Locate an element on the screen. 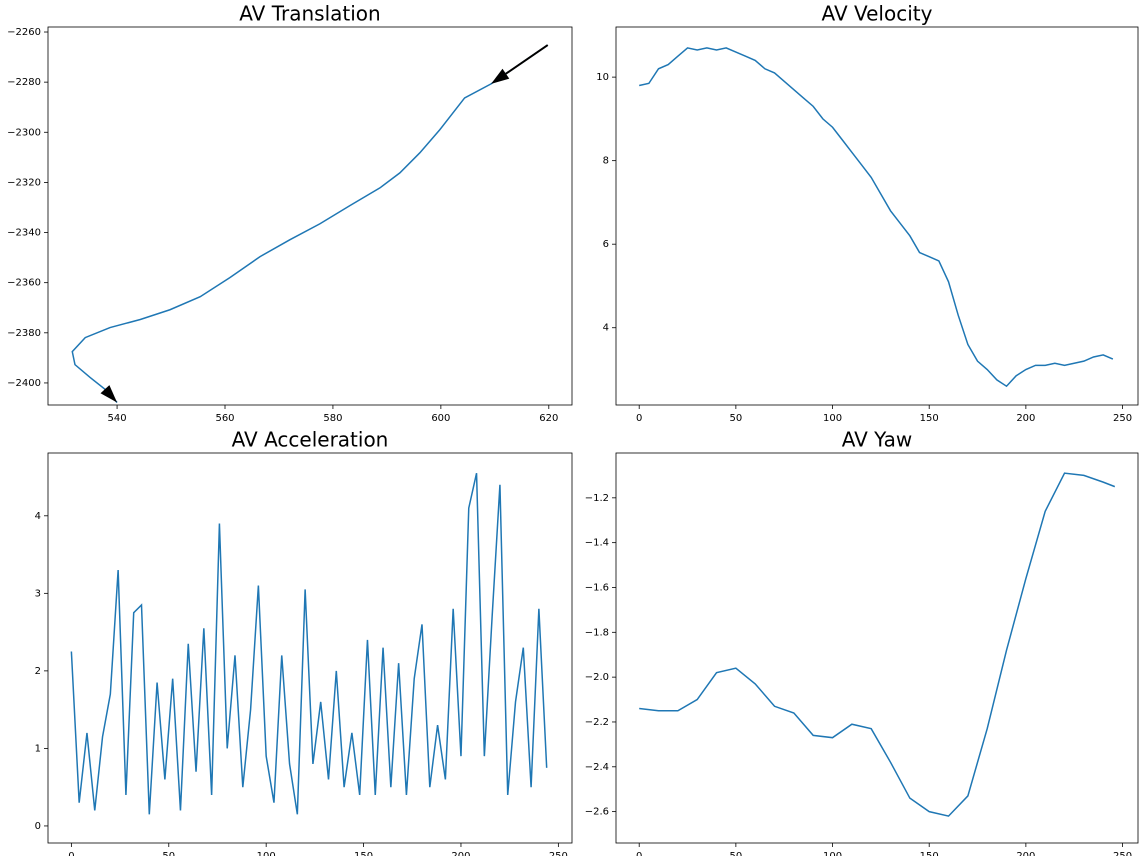 The width and height of the screenshot is (1144, 856). y-tick-label: 0 is located at coordinates (38, 826).